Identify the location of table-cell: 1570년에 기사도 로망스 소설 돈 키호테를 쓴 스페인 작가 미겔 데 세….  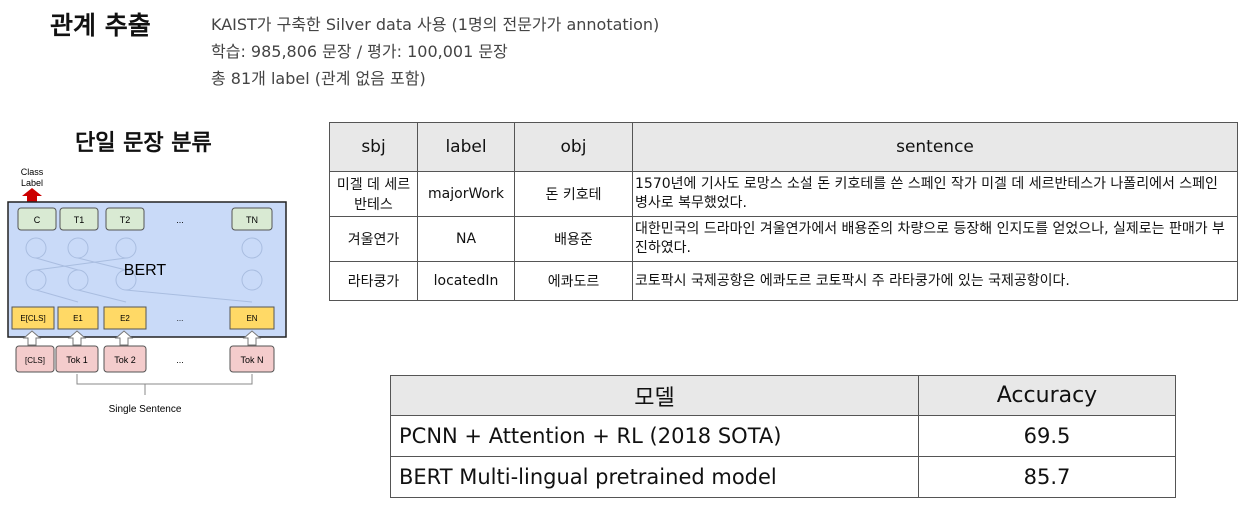
(935, 194).